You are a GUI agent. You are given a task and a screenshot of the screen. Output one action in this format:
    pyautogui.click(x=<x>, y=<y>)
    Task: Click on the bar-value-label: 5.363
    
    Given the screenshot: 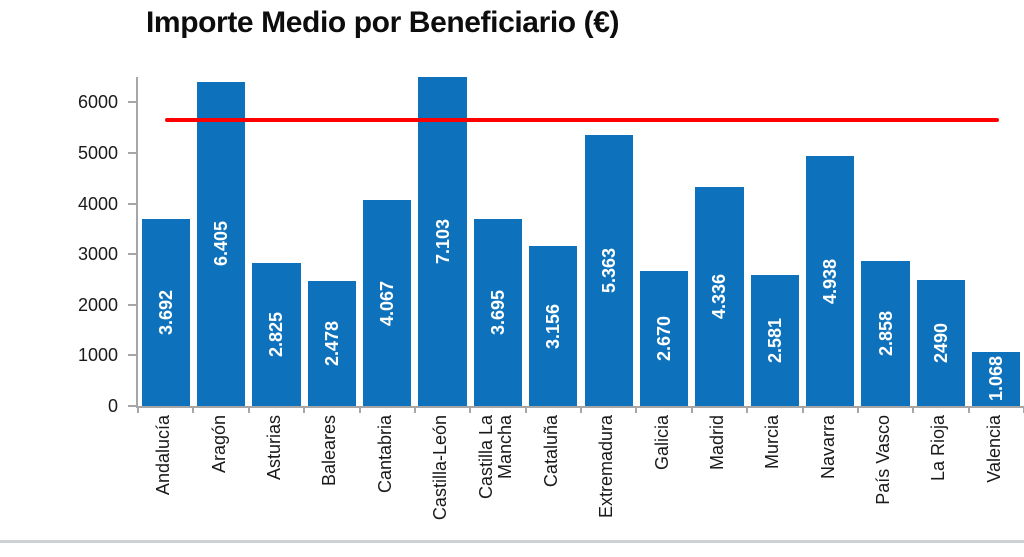 What is the action you would take?
    pyautogui.click(x=608, y=270)
    